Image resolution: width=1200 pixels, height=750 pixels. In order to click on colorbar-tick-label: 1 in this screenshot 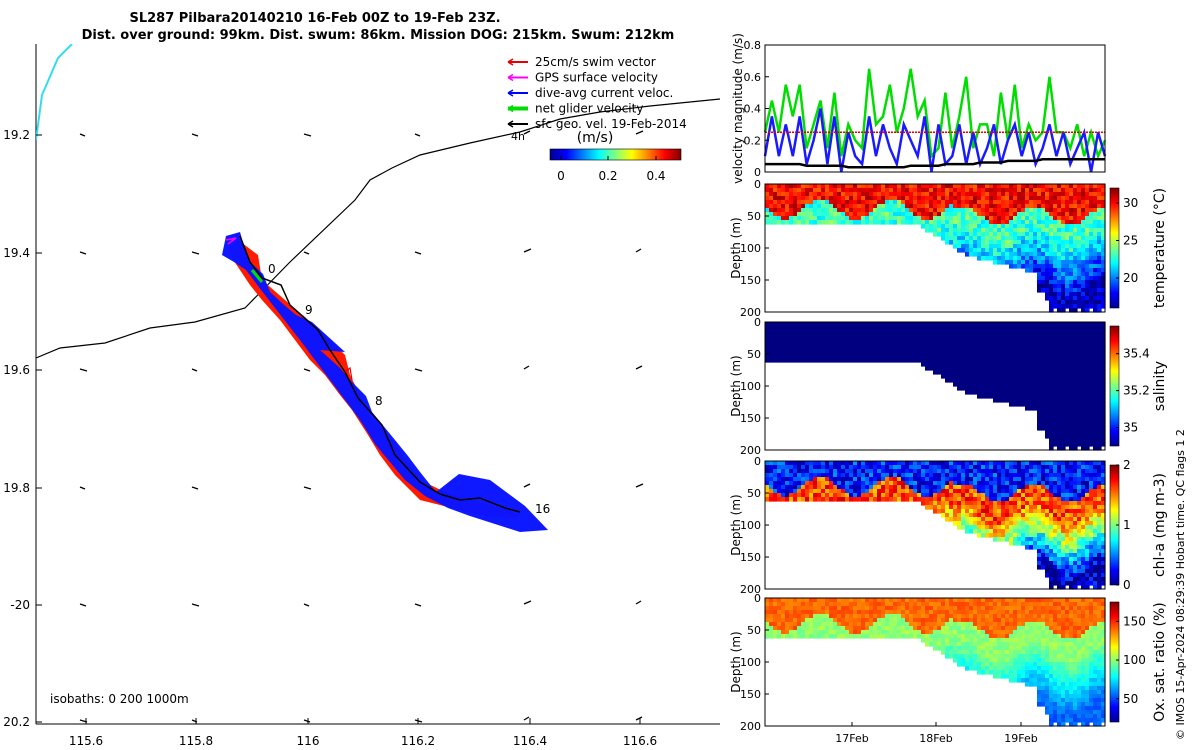, I will do `click(1127, 525)`.